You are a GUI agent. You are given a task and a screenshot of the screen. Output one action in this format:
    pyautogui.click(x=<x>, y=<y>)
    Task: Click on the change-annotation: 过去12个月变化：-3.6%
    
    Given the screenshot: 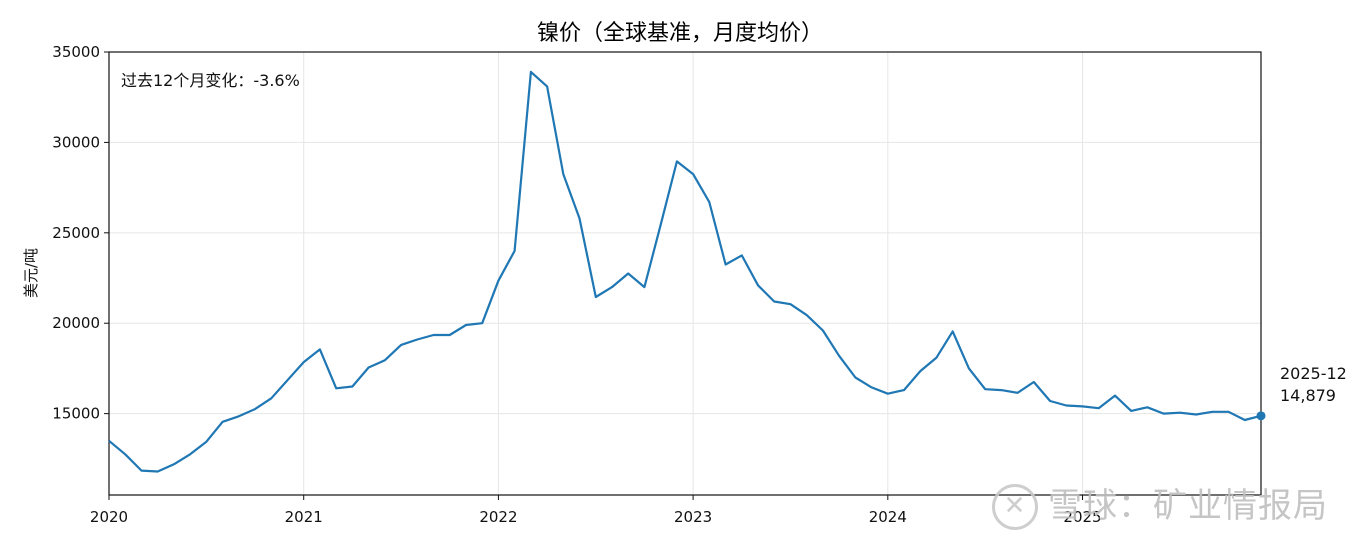 What is the action you would take?
    pyautogui.click(x=210, y=80)
    